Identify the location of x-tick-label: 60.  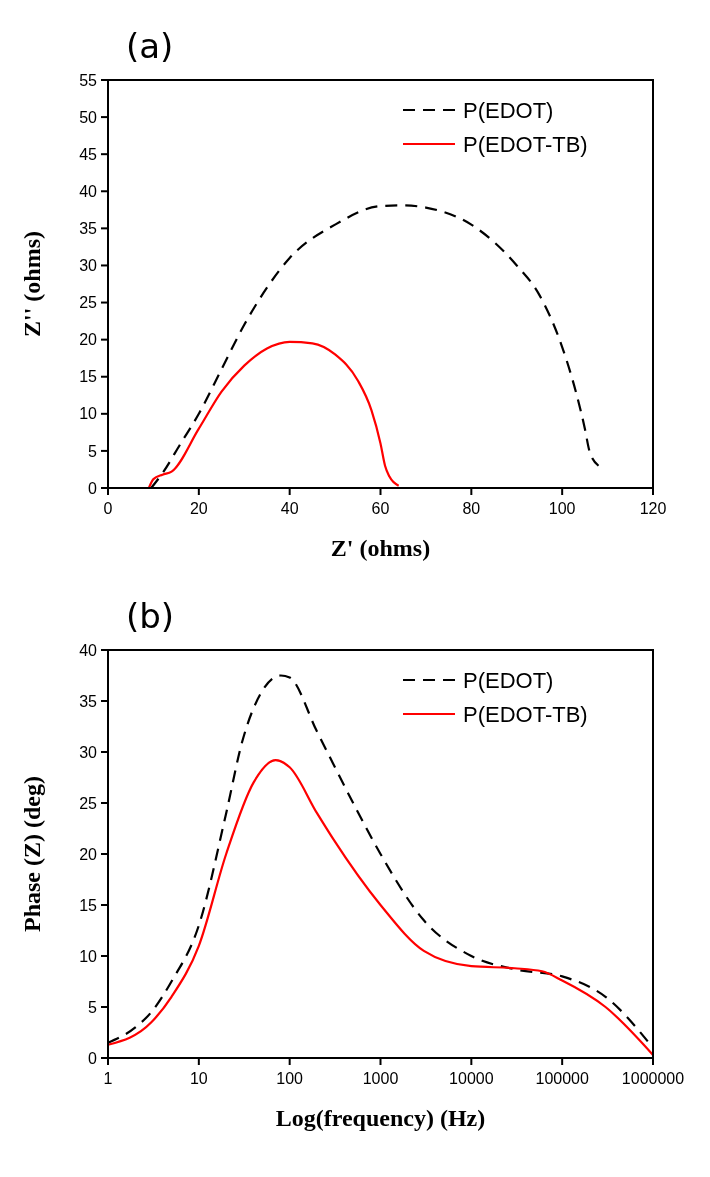
(380, 508).